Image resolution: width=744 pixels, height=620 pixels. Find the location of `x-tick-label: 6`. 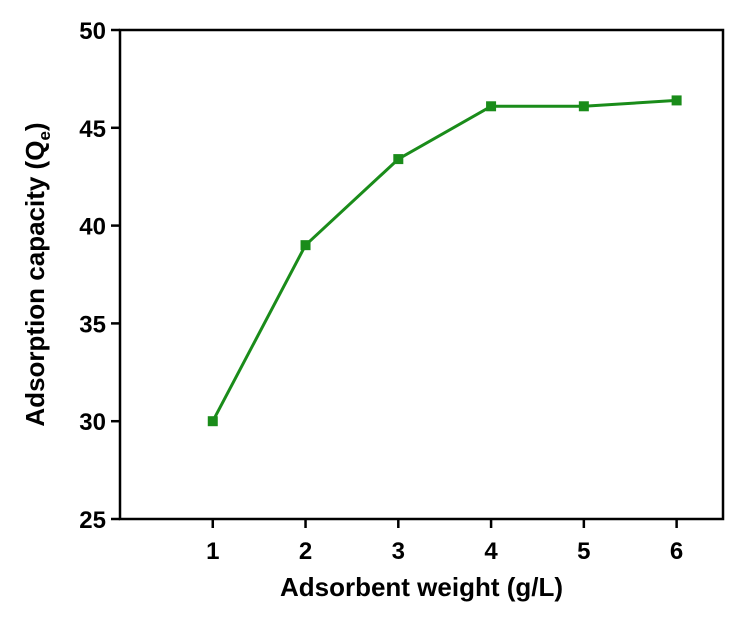

x-tick-label: 6 is located at coordinates (676, 551).